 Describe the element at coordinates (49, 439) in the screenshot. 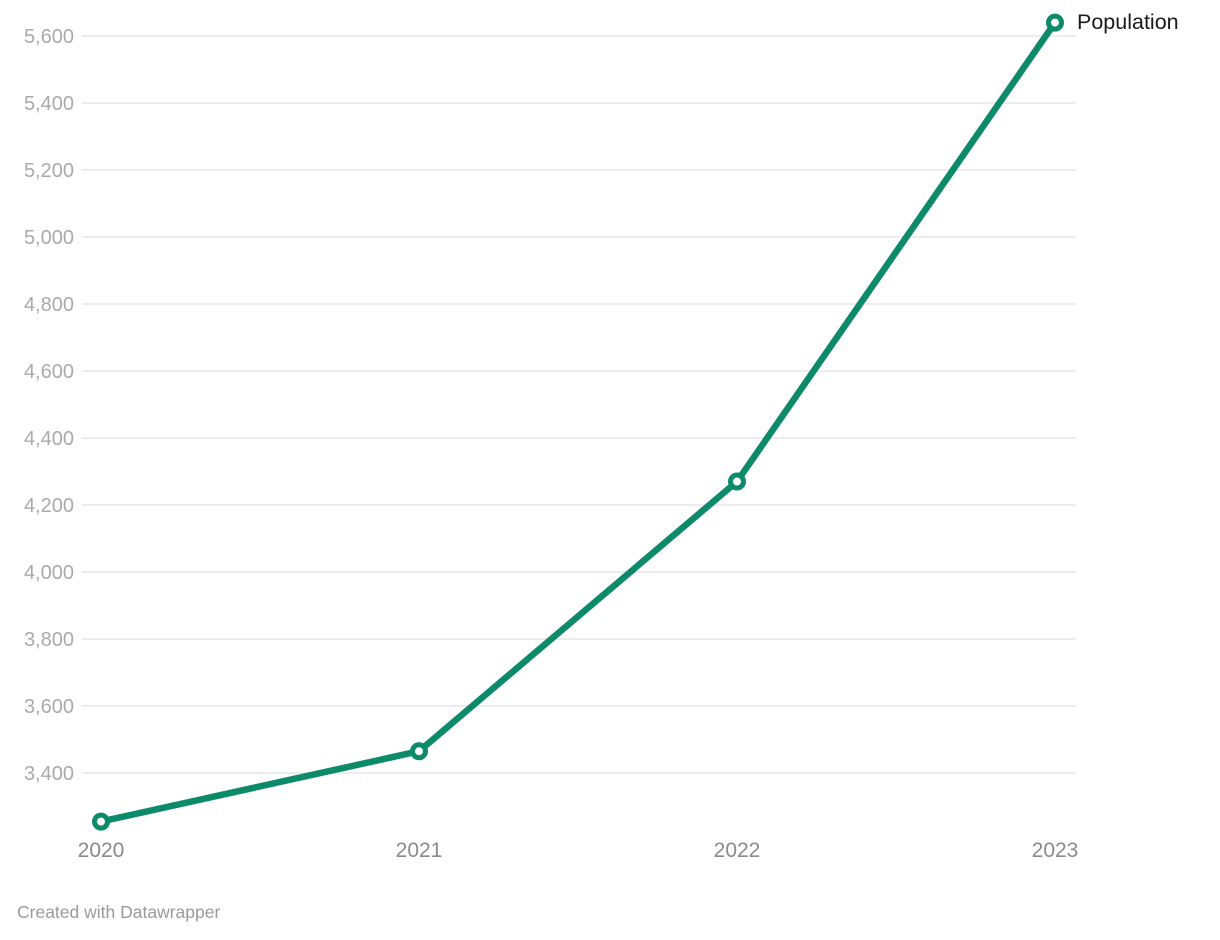

I see `y-axis-tick-label: 4,400` at that location.